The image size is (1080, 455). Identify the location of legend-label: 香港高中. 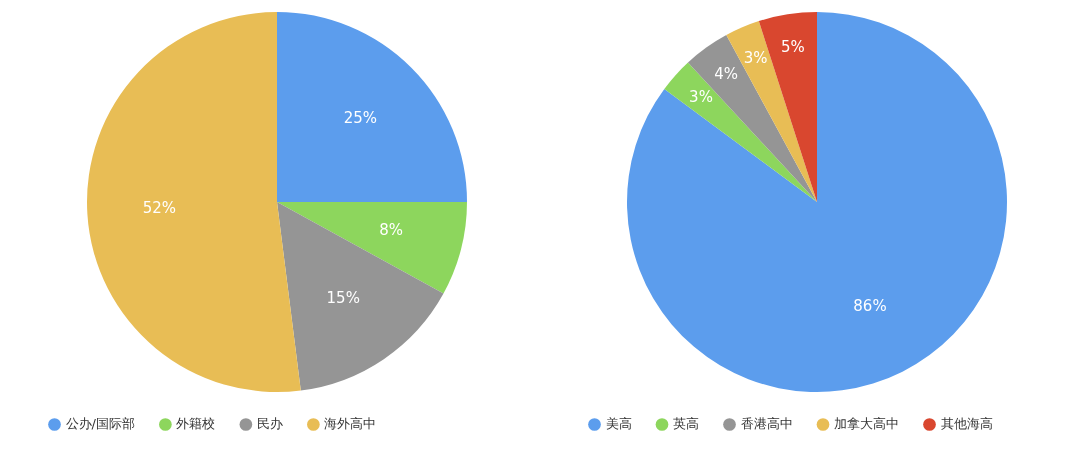
(766, 423).